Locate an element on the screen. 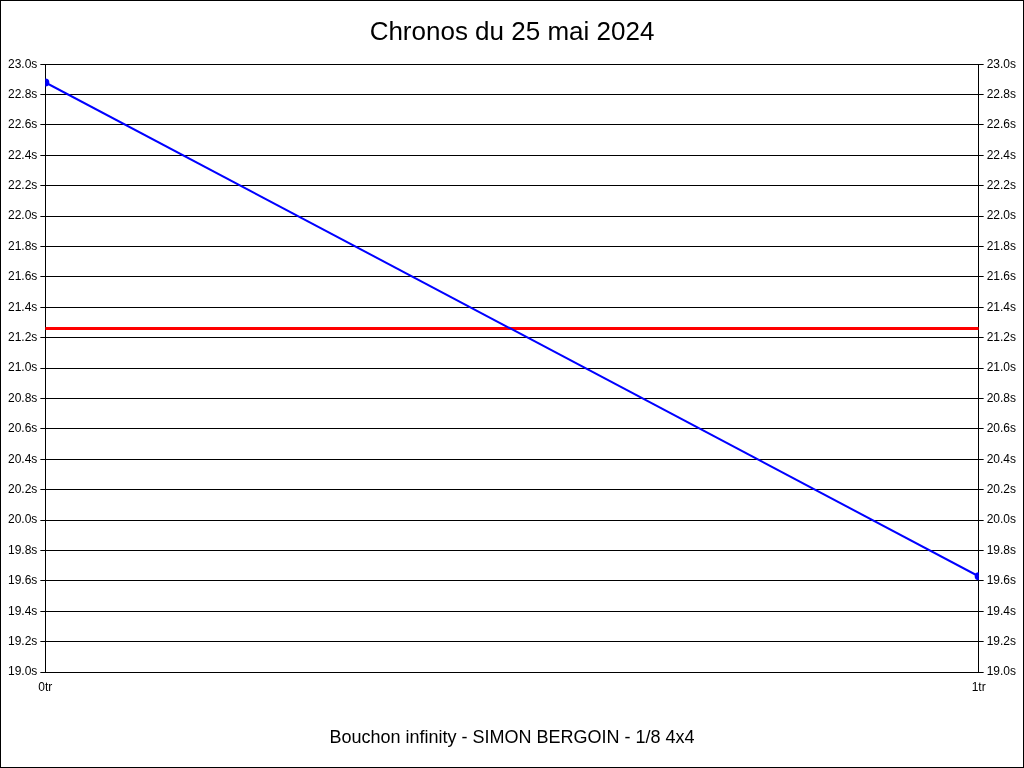 Image resolution: width=1024 pixels, height=768 pixels. y2-tick-label: 22.6s is located at coordinates (1001, 124).